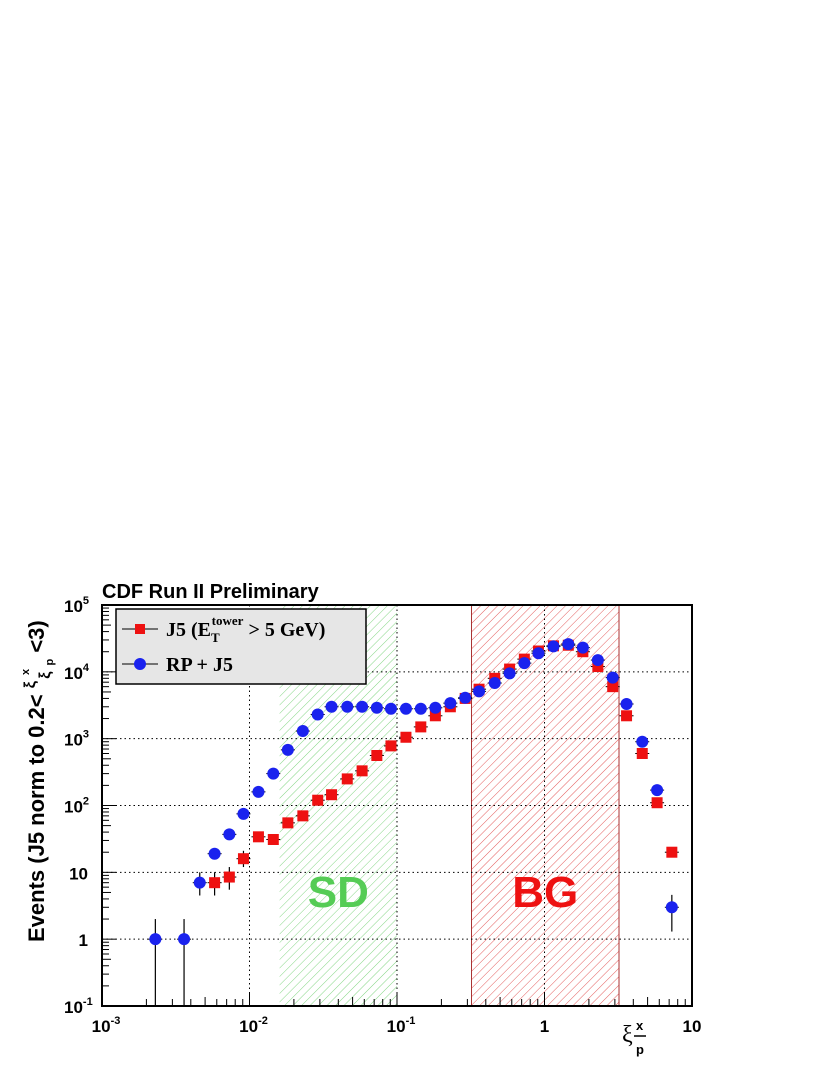  I want to click on x-tick-label: 10, so click(692, 1026).